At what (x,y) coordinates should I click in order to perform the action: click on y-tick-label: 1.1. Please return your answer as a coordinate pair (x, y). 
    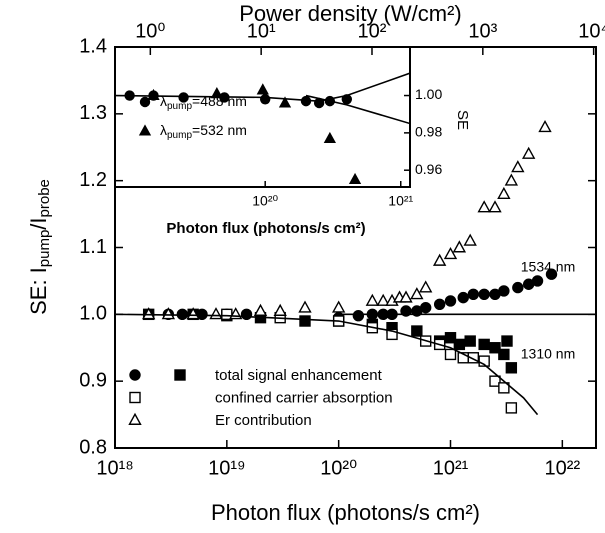
    Looking at the image, I should click on (93, 247).